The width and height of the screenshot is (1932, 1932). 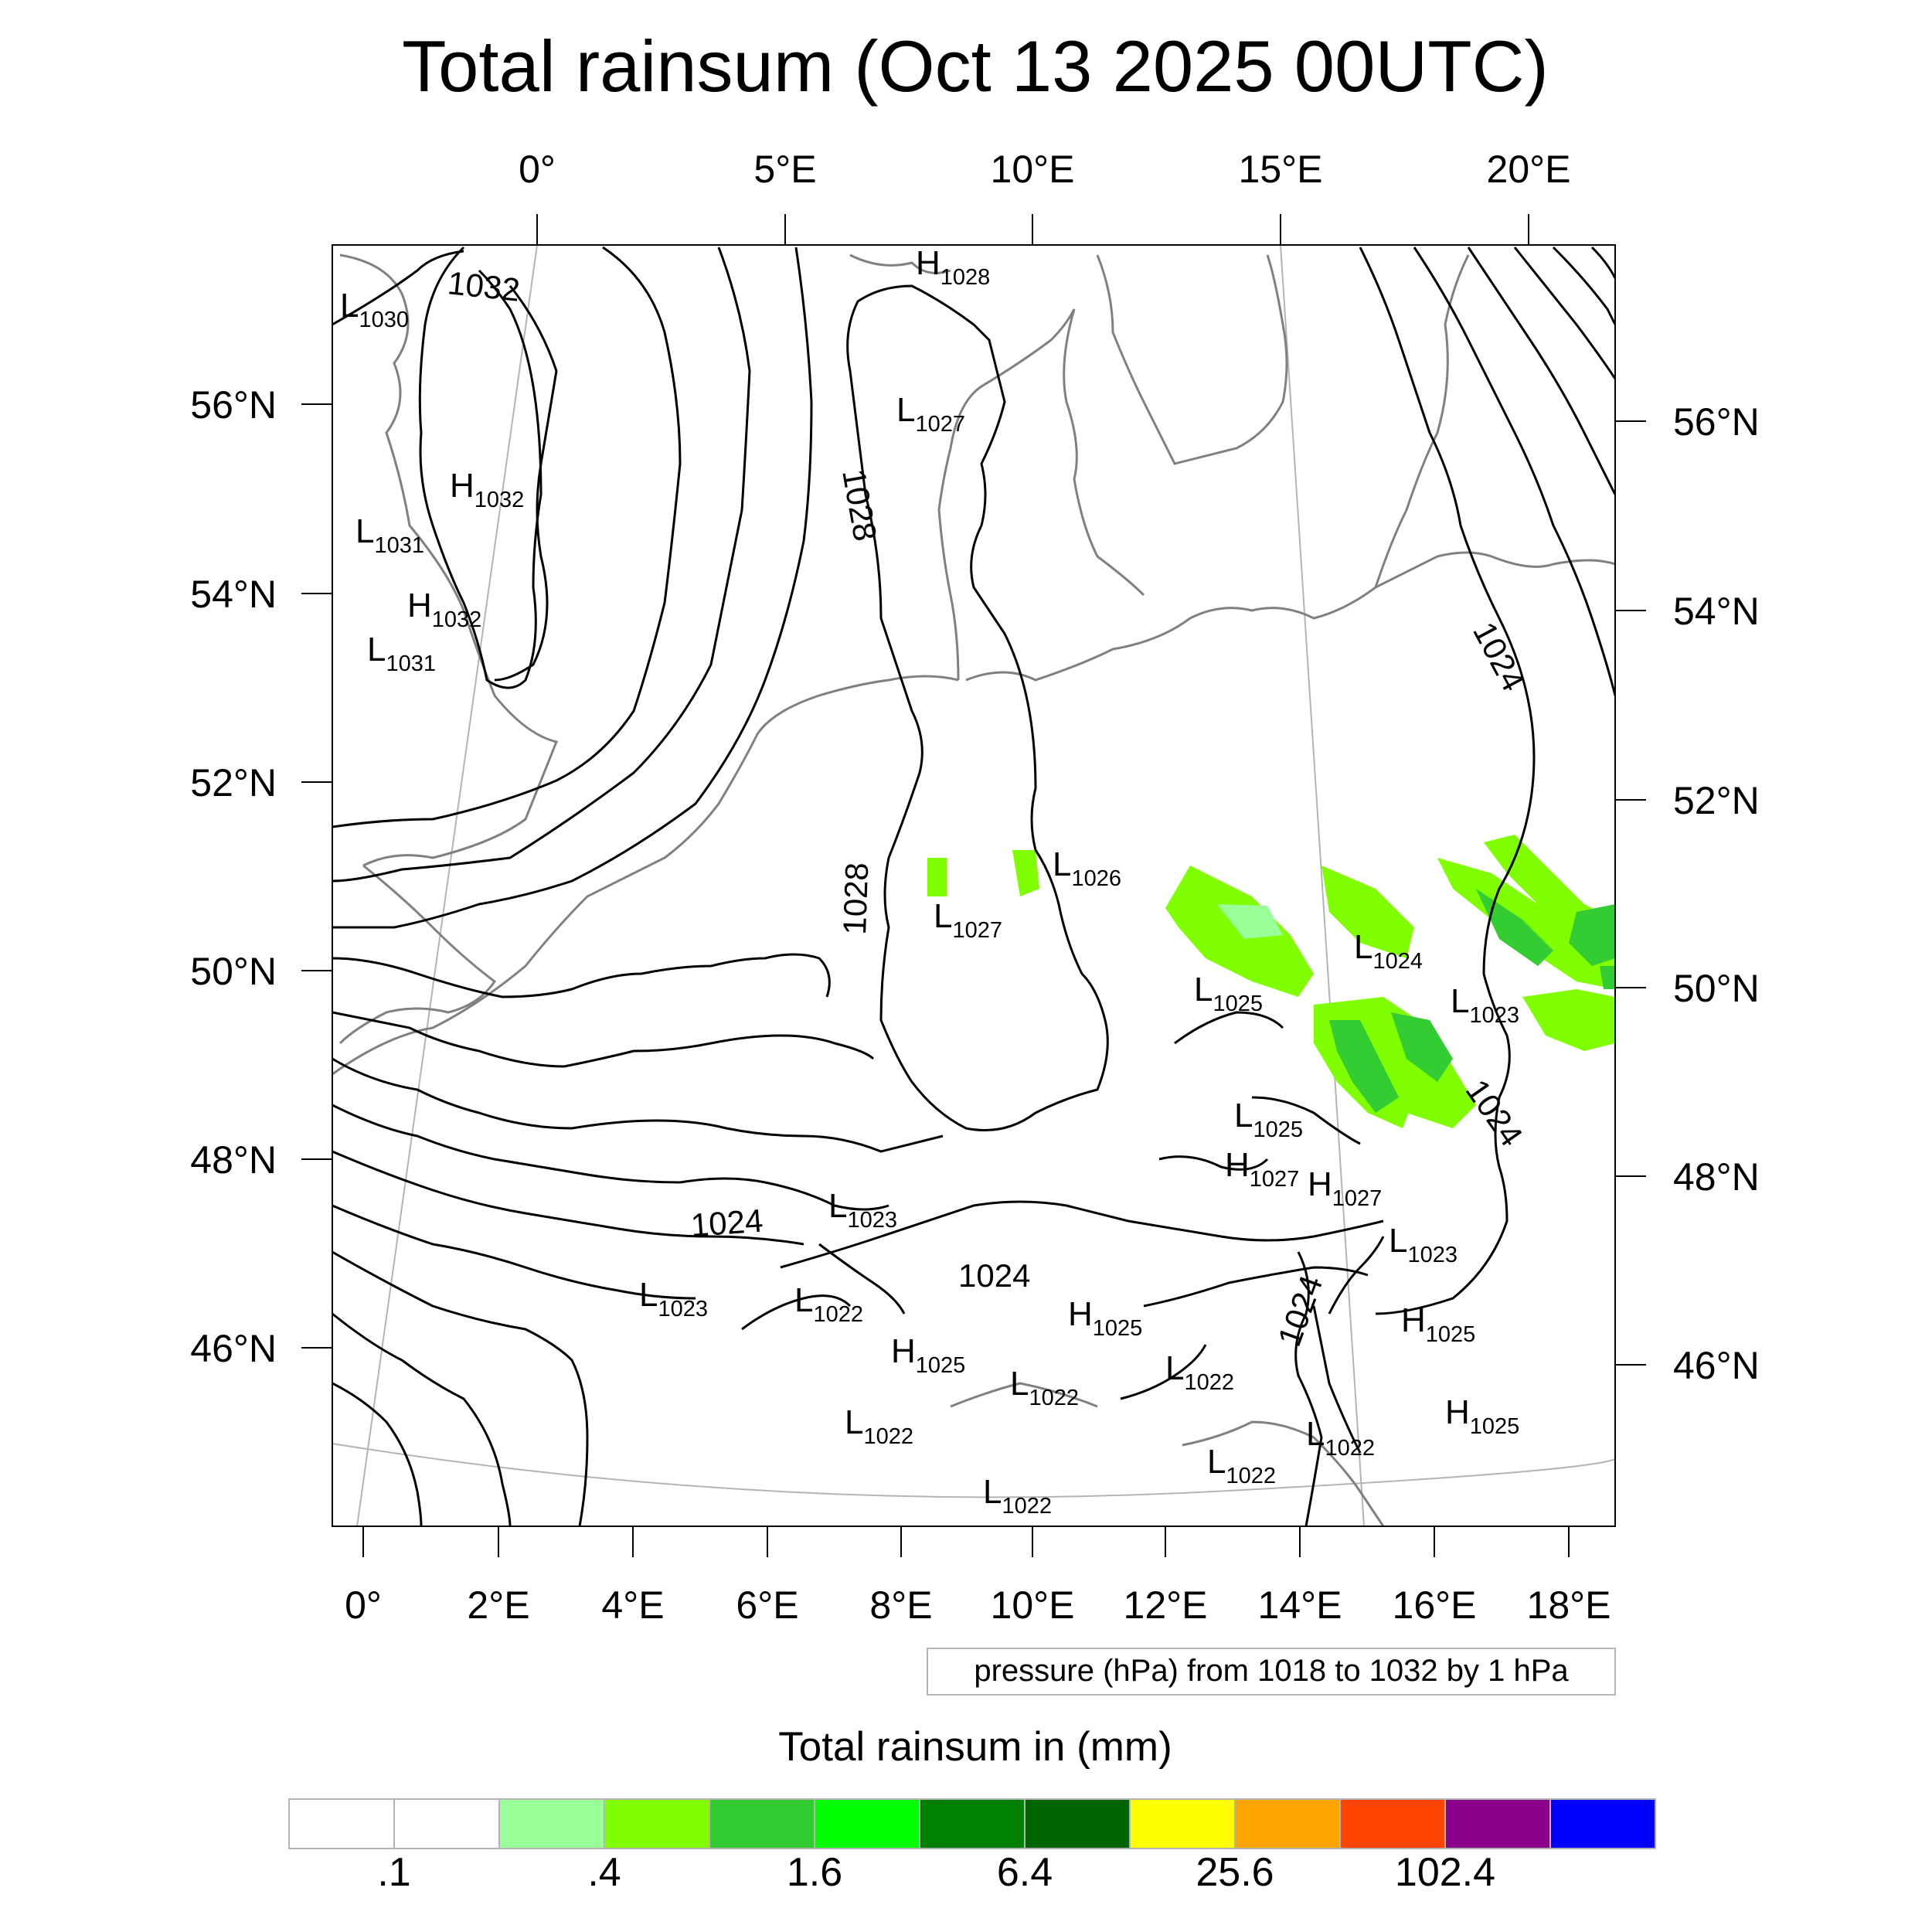 I want to click on high-pressure-center: H1028, so click(x=953, y=267).